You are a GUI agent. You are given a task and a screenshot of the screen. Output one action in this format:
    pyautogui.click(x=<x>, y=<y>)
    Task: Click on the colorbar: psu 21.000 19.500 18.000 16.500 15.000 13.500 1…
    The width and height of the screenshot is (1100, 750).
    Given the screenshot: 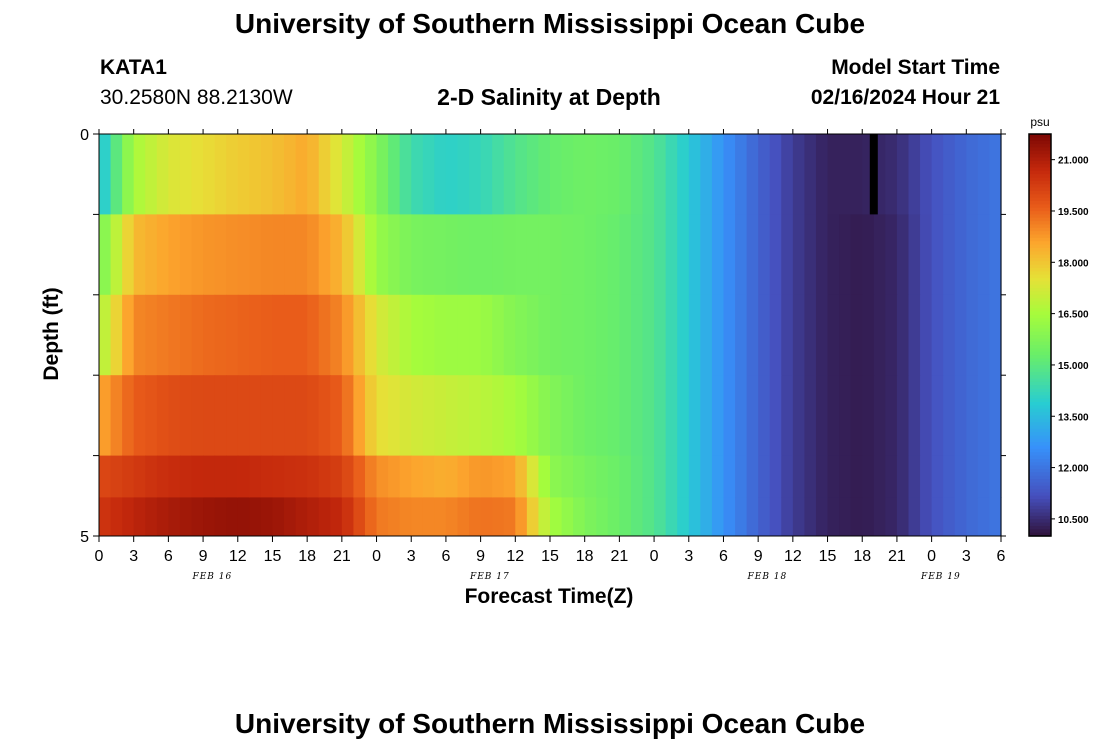 What is the action you would take?
    pyautogui.click(x=1058, y=326)
    